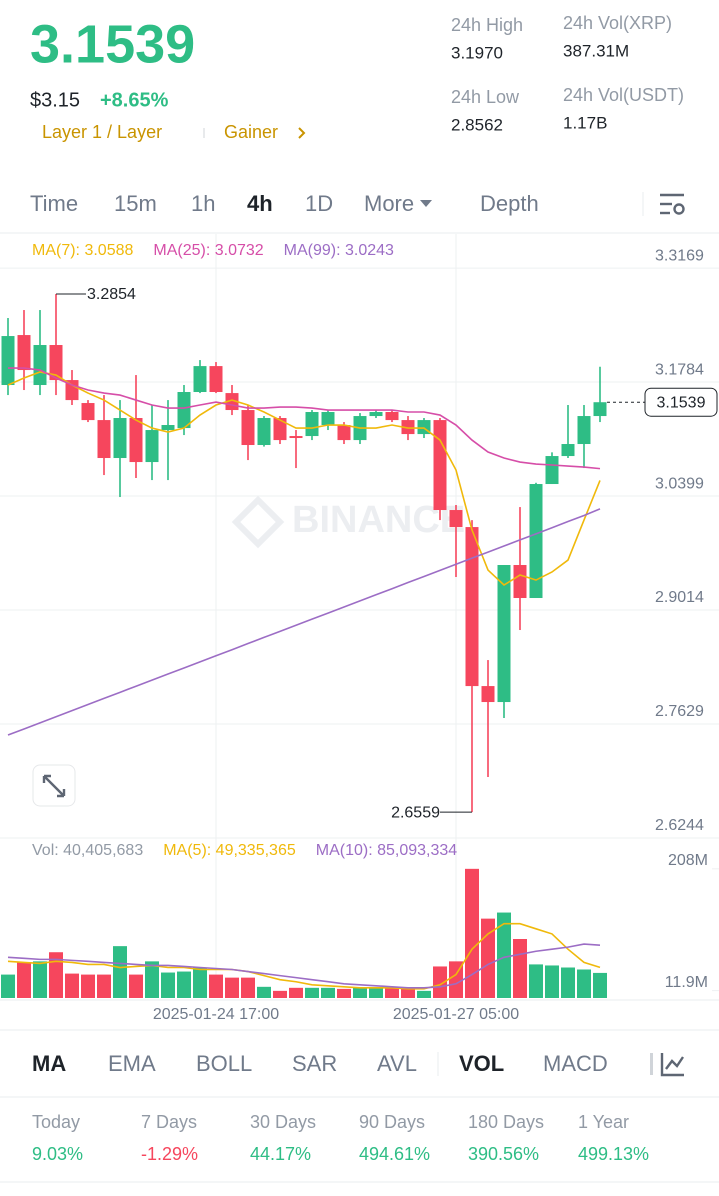  I want to click on expand-arrows, so click(54, 786).